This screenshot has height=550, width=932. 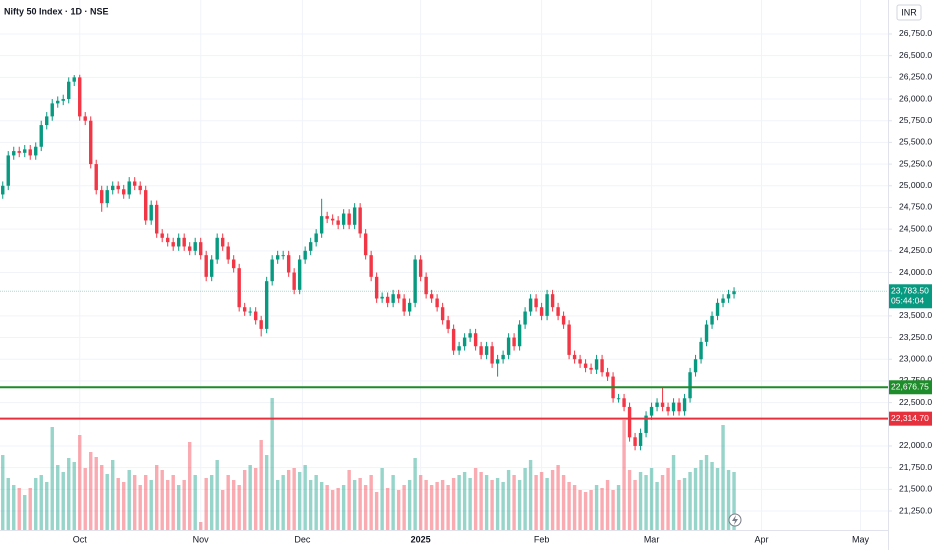 I want to click on level-label-box, so click(x=910, y=418).